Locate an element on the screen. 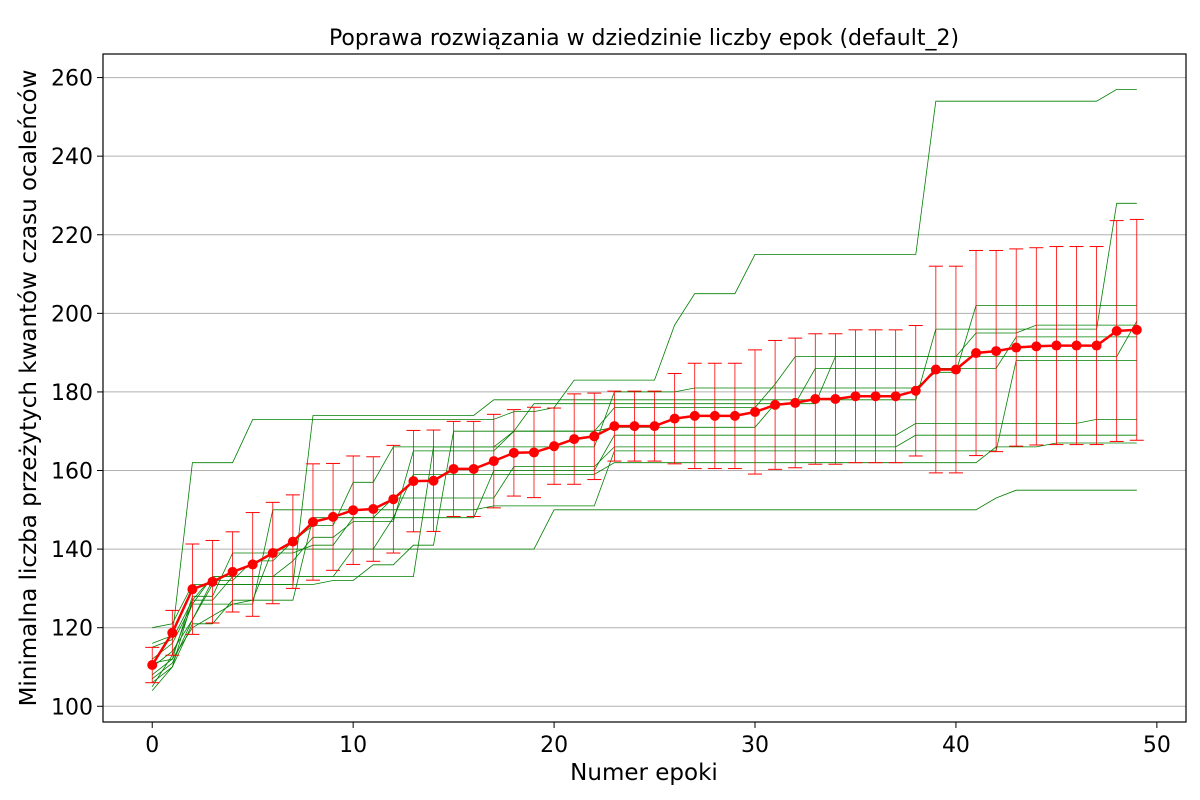  y-tick-label: 260 is located at coordinates (72, 79).